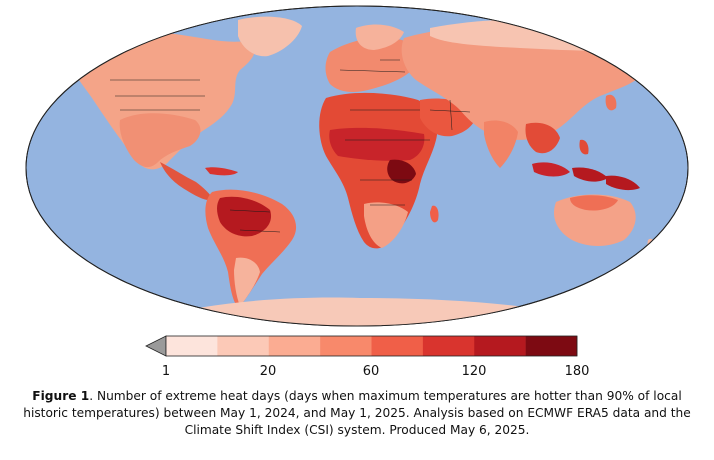 This screenshot has height=460, width=714. What do you see at coordinates (542, 138) in the screenshot?
I see `southeast-asia` at bounding box center [542, 138].